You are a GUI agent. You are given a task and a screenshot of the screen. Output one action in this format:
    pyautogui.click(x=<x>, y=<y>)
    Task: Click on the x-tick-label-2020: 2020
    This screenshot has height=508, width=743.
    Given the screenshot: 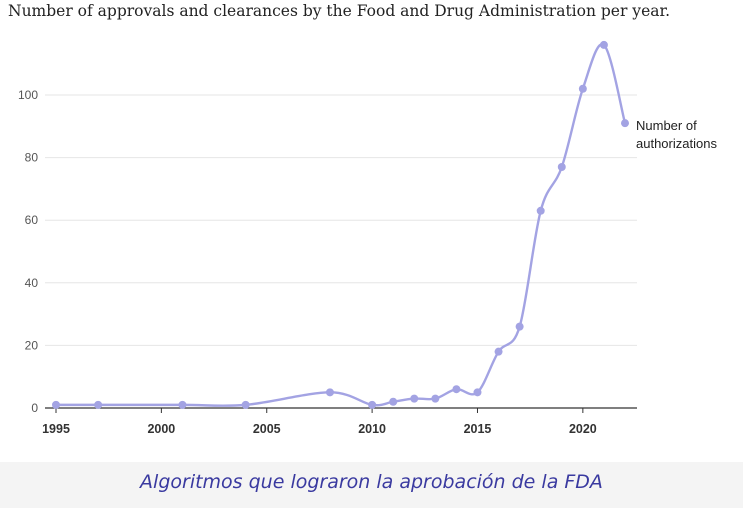 What is the action you would take?
    pyautogui.click(x=583, y=429)
    